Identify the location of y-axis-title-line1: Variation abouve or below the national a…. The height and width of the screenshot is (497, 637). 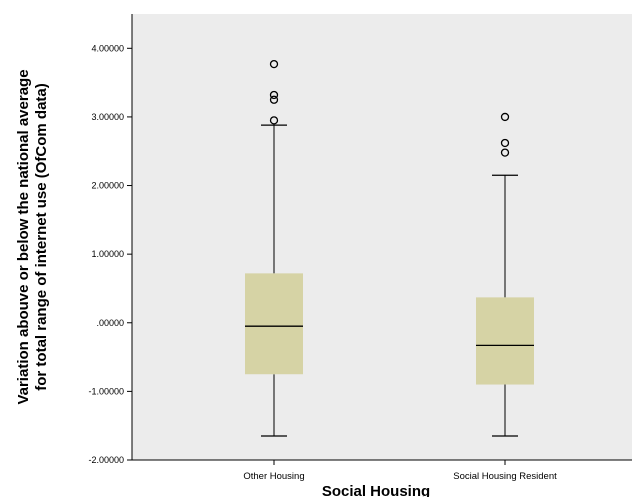
(23, 236).